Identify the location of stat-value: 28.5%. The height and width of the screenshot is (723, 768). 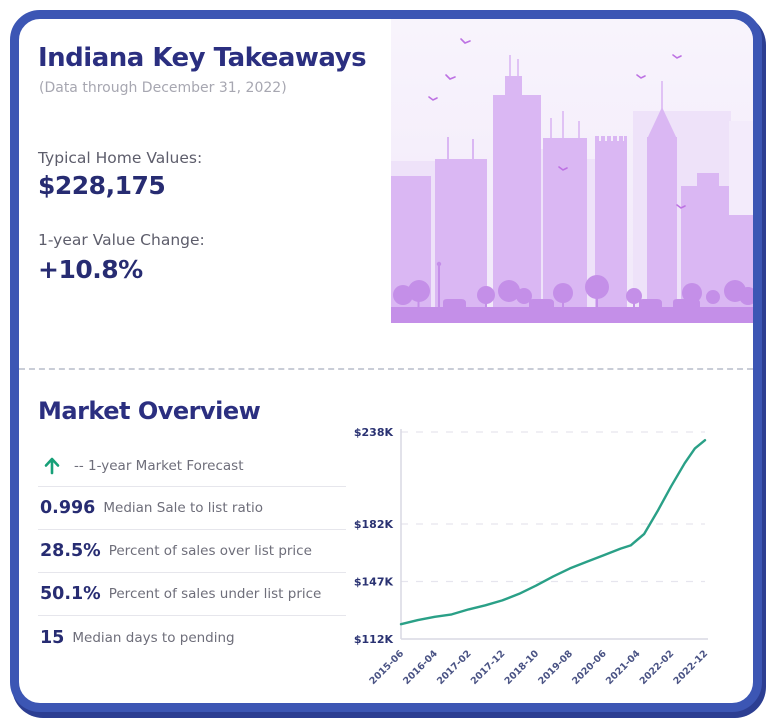
(70, 551).